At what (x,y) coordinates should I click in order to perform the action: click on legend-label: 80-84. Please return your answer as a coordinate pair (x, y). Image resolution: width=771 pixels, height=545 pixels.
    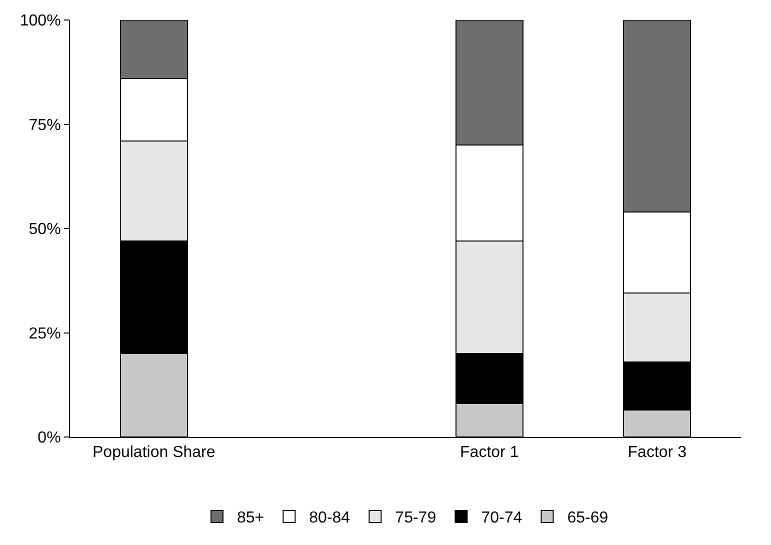
    Looking at the image, I should click on (329, 518).